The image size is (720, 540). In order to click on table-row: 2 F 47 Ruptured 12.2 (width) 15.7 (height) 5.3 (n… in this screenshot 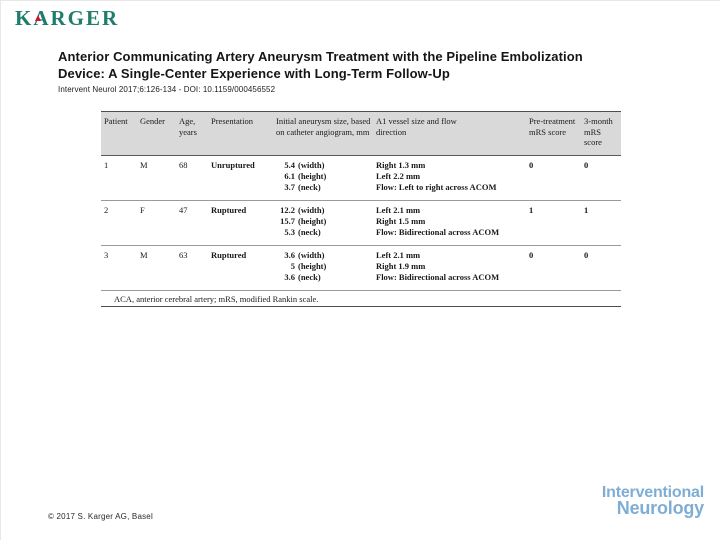, I will do `click(361, 223)`.